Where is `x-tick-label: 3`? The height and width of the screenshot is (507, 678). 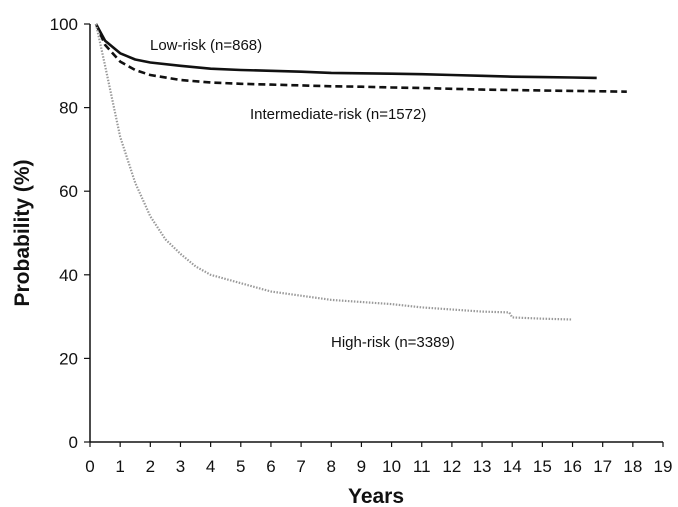
x-tick-label: 3 is located at coordinates (180, 466).